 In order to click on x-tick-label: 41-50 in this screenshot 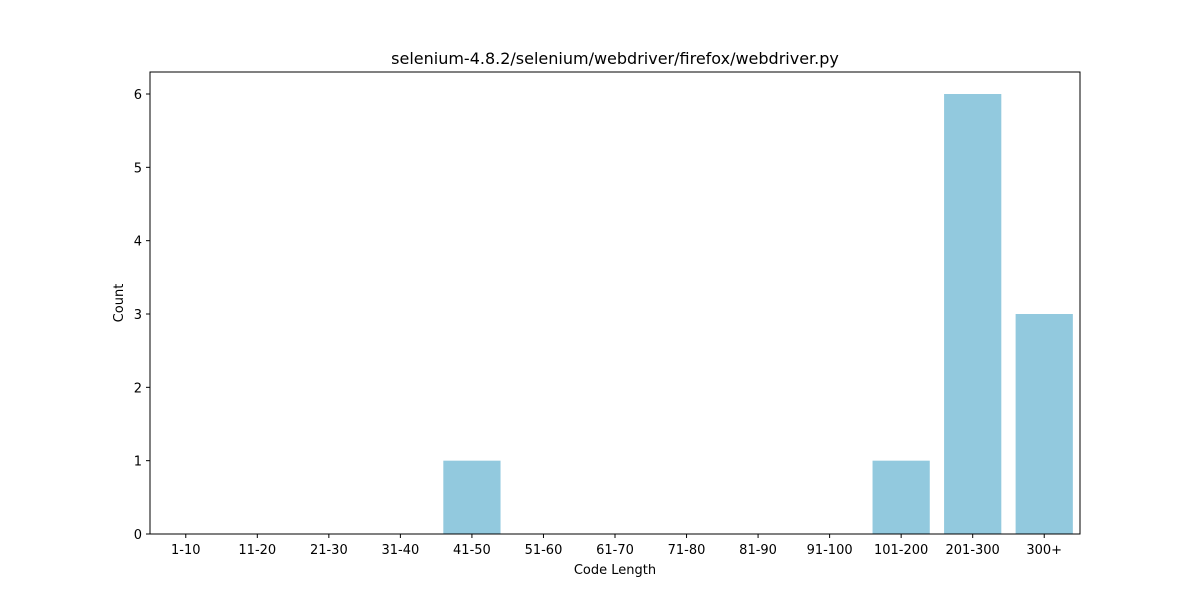, I will do `click(472, 550)`.